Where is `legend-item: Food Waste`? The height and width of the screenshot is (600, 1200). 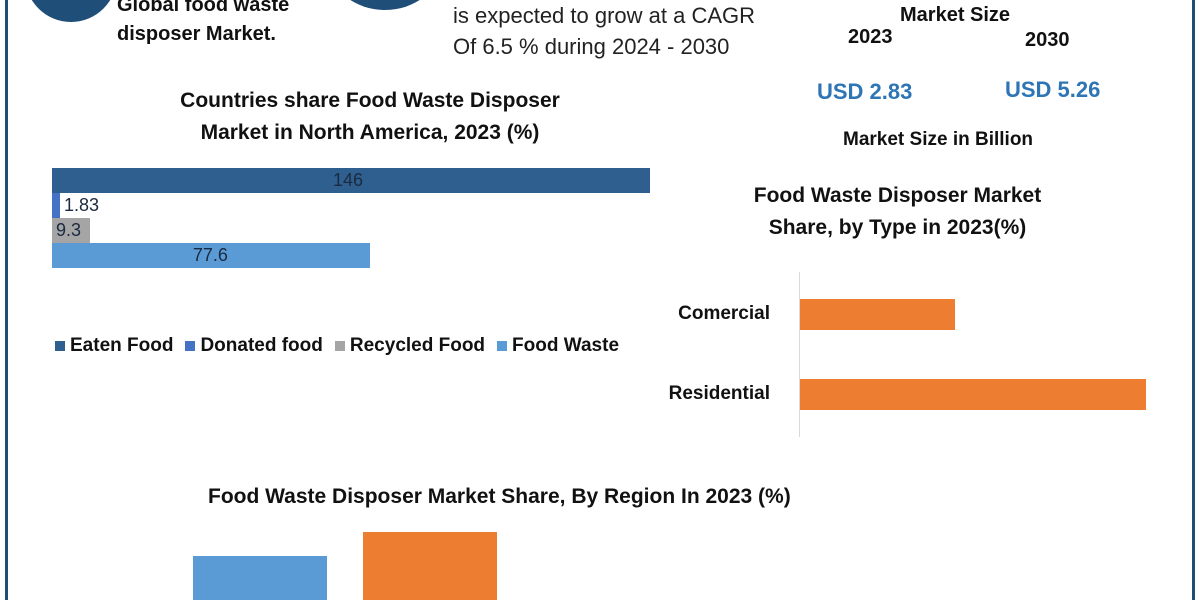
legend-item: Food Waste is located at coordinates (558, 346).